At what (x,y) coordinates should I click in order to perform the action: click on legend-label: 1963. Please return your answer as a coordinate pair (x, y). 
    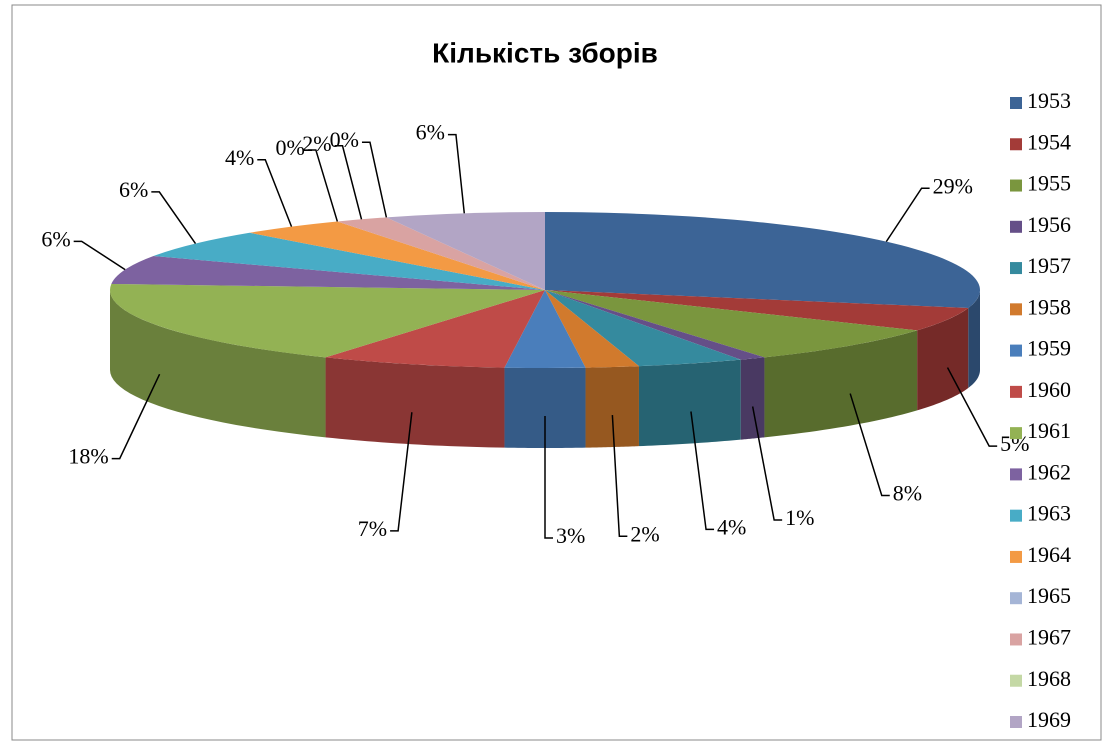
    Looking at the image, I should click on (1049, 513).